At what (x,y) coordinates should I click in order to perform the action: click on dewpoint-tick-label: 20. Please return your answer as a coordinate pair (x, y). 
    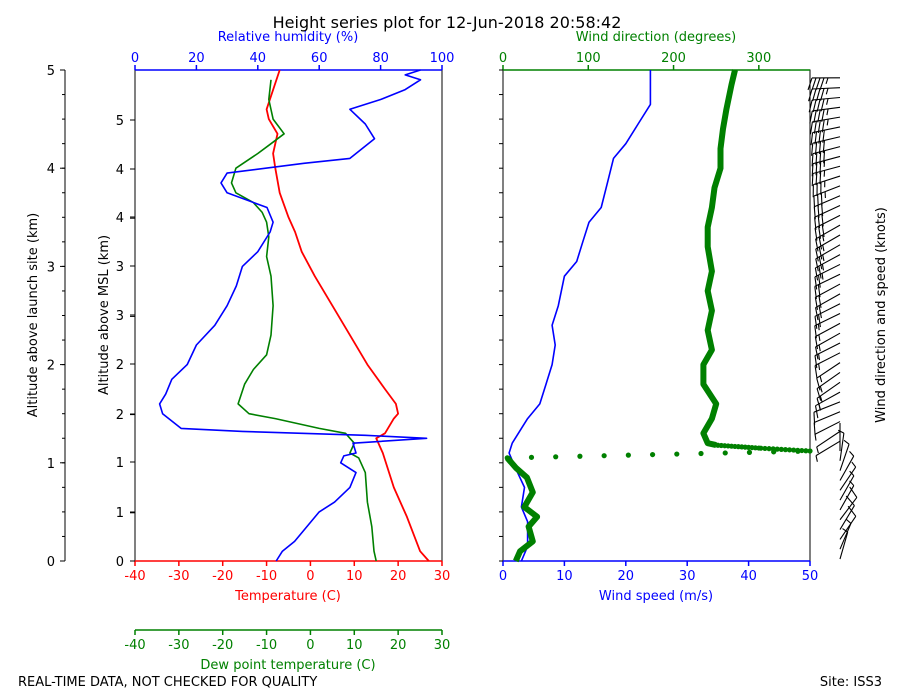
    Looking at the image, I should click on (398, 645).